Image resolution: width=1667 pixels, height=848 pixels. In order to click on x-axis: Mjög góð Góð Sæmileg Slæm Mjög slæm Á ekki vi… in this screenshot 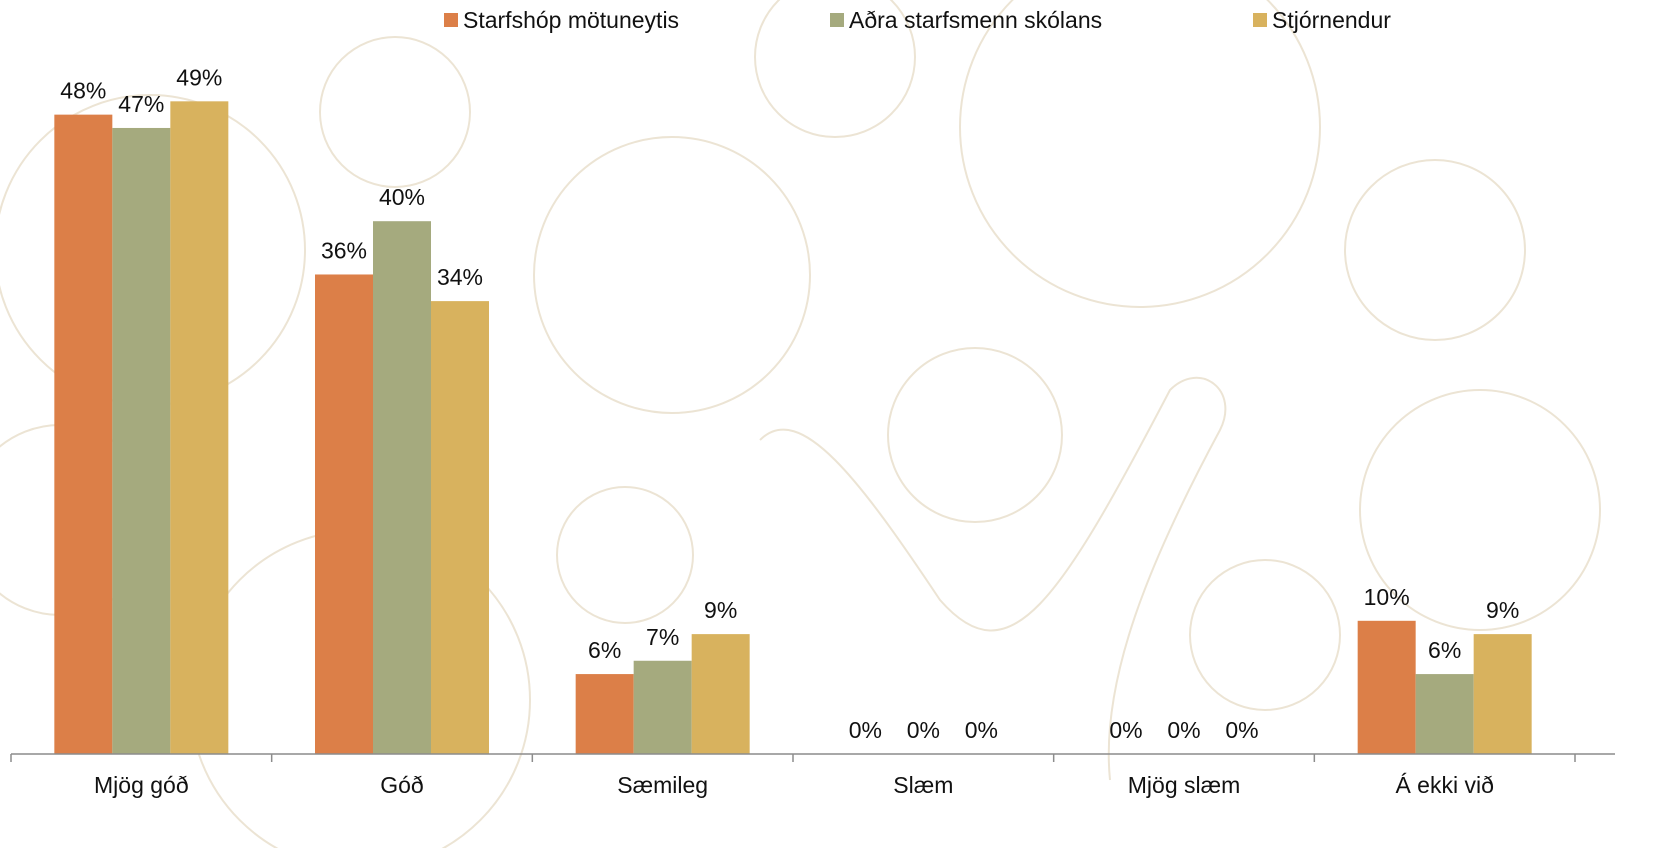, I will do `click(812, 775)`.